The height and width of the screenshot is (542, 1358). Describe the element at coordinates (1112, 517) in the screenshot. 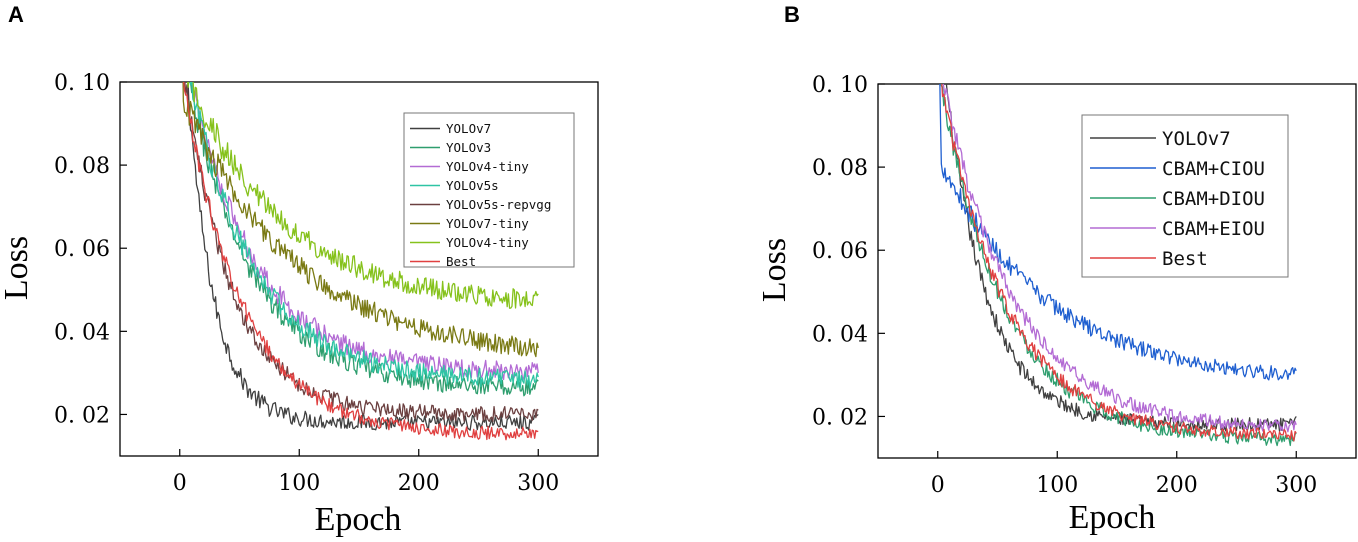

I see `panel-b-x-axis-title: Epoch` at that location.